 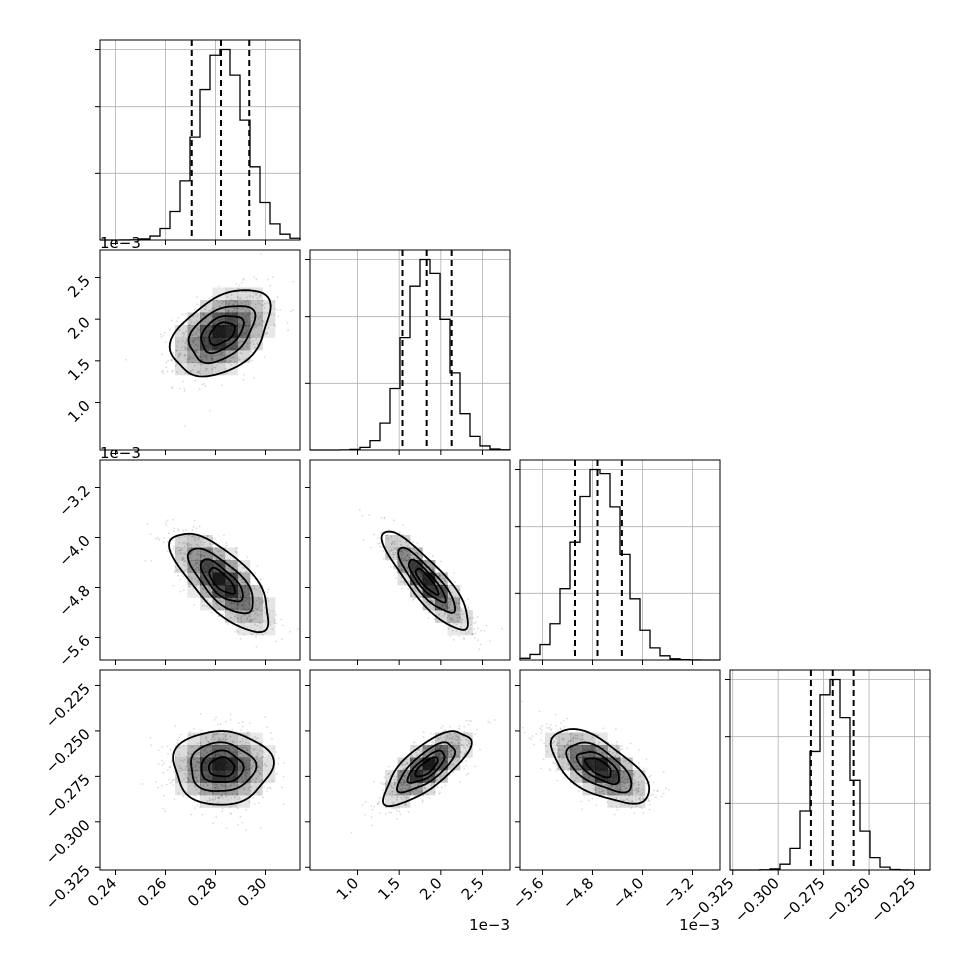 What do you see at coordinates (79, 328) in the screenshot?
I see `y-tick-label: 2.0` at bounding box center [79, 328].